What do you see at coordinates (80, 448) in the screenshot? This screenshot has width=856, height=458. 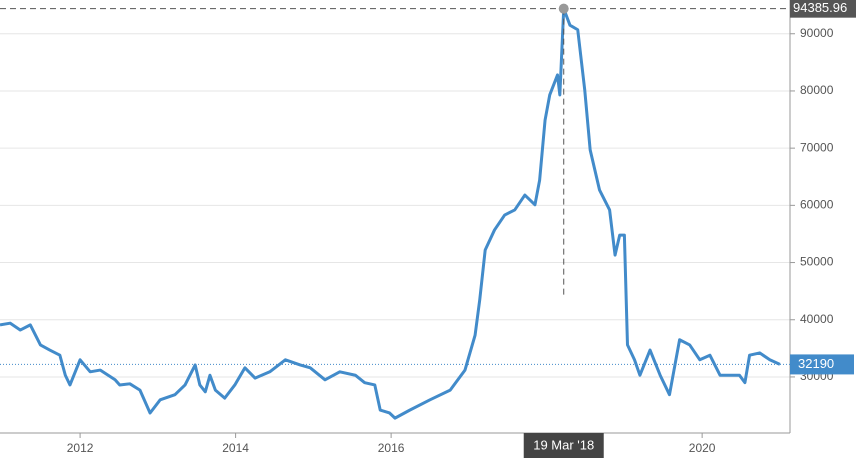 I see `x-tick-label: 2012` at bounding box center [80, 448].